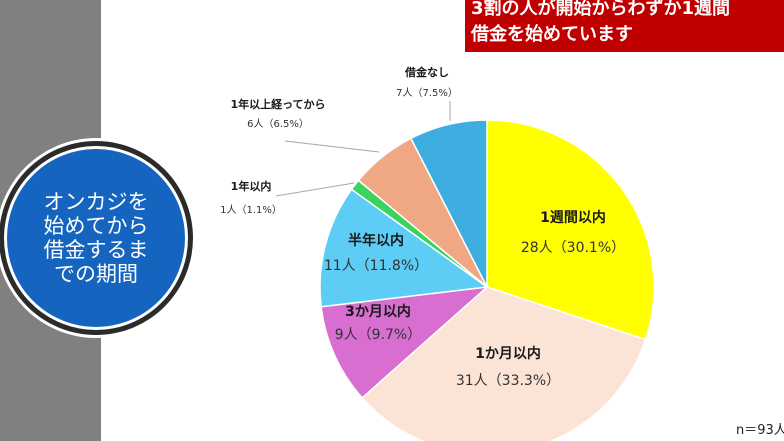 The image size is (784, 441). I want to click on slice-value-label: 11人（11.8%）, so click(376, 266).